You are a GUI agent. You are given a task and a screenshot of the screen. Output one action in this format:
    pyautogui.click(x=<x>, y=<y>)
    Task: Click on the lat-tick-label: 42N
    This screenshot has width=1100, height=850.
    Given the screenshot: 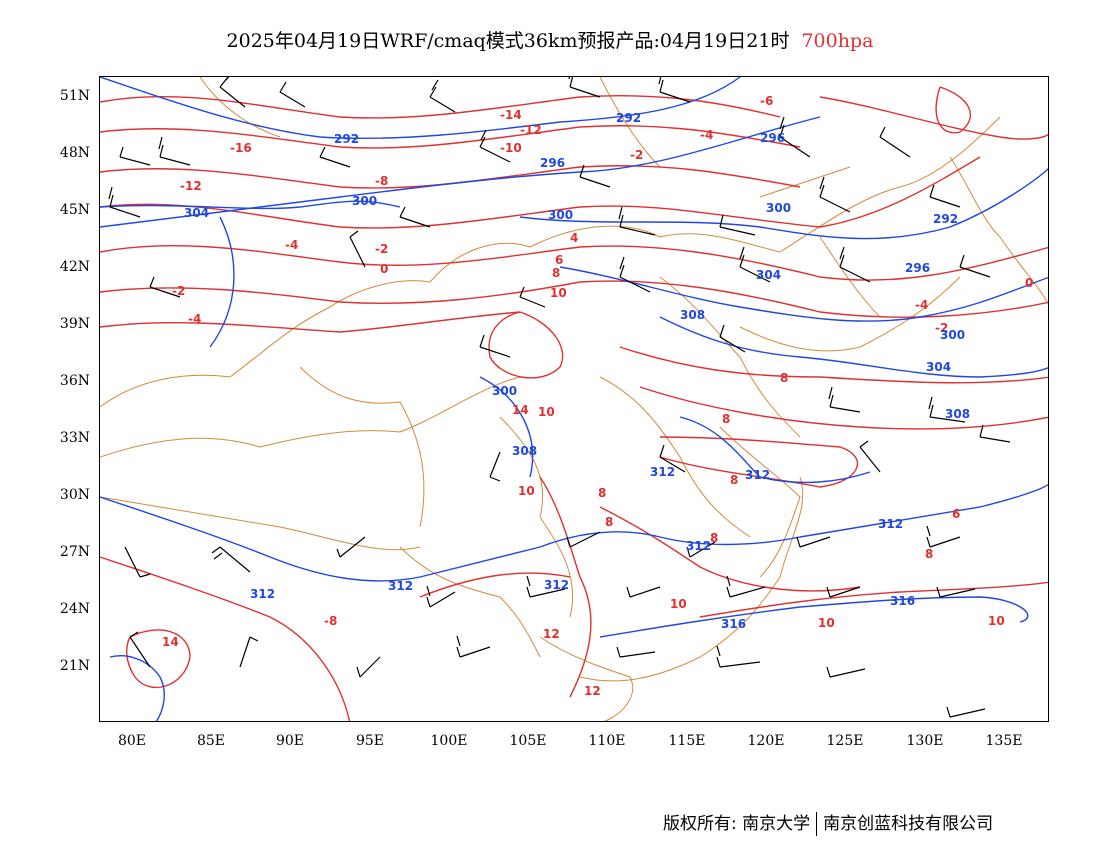 What is the action you would take?
    pyautogui.click(x=74, y=267)
    